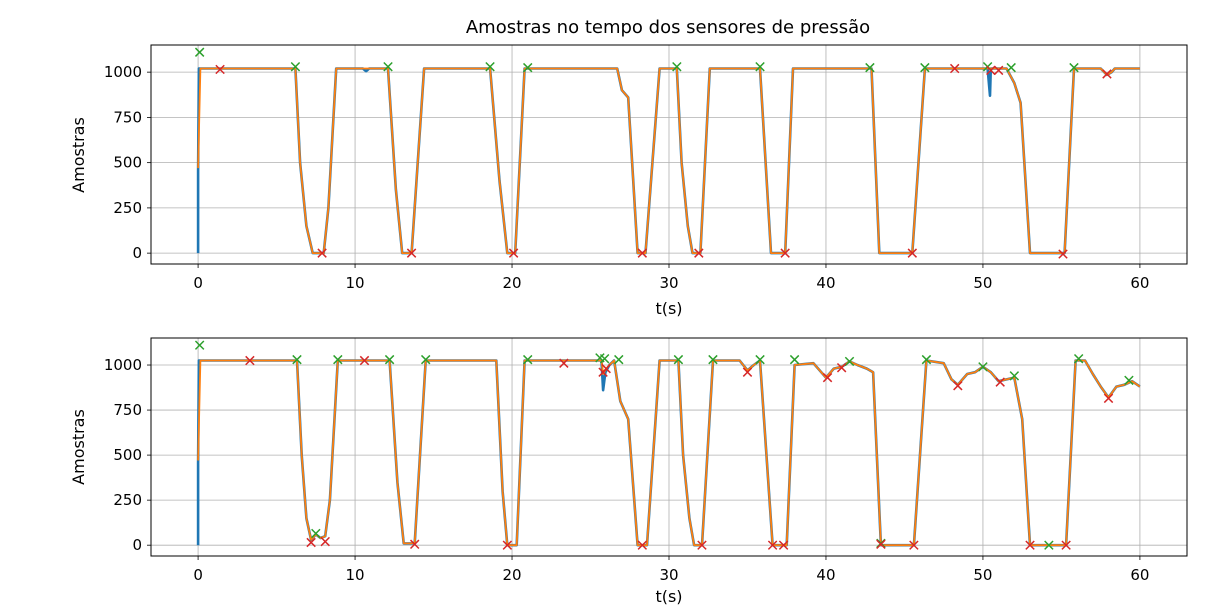 This screenshot has width=1215, height=605. I want to click on top-plot-y-axis-label: Amostras, so click(78, 155).